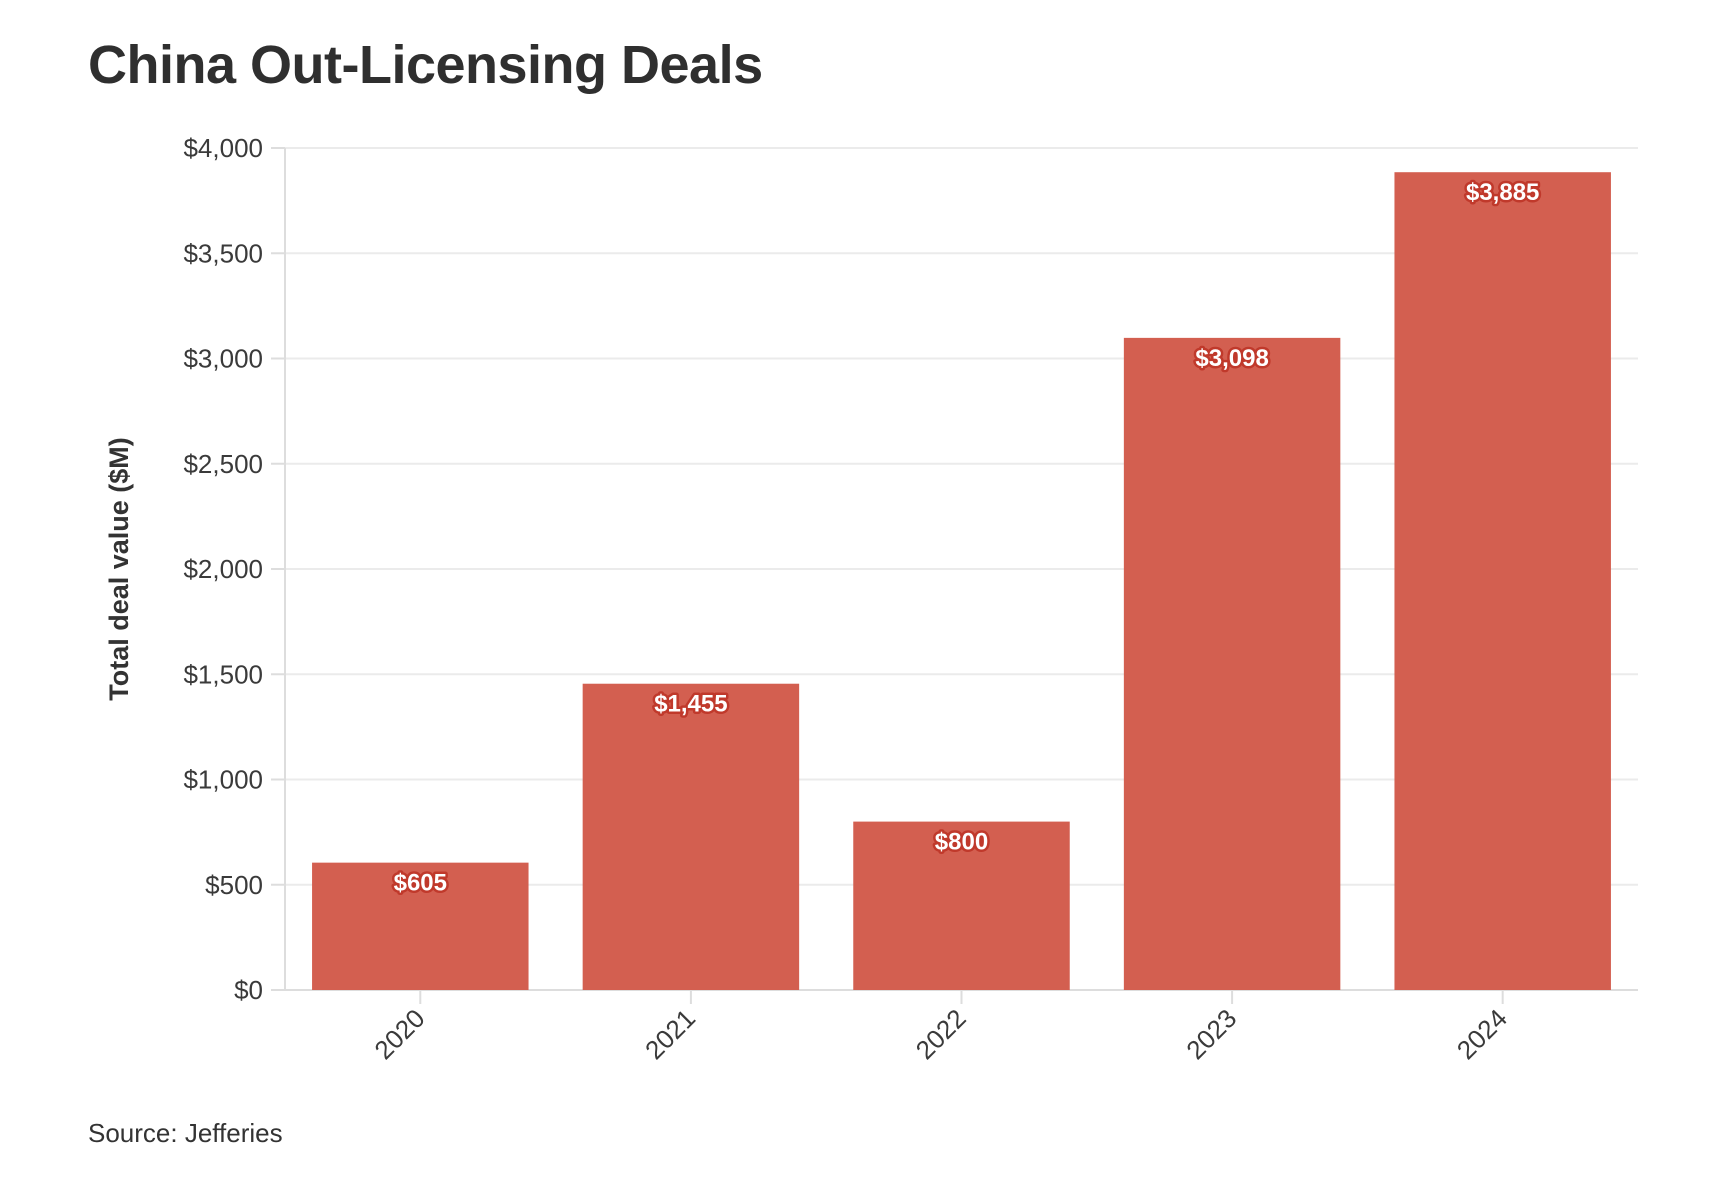  What do you see at coordinates (1502, 192) in the screenshot?
I see `bar-value-label: $3,885` at bounding box center [1502, 192].